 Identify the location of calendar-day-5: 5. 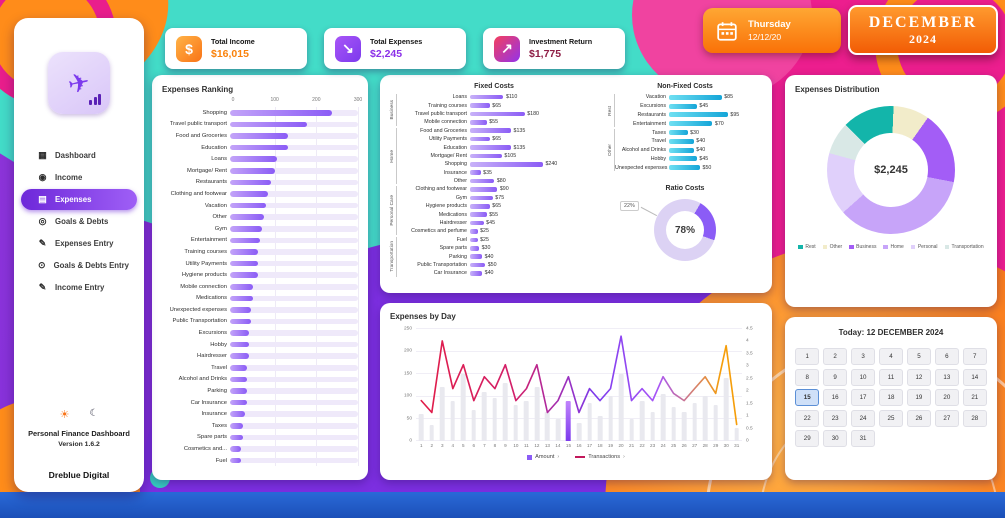
(919, 356).